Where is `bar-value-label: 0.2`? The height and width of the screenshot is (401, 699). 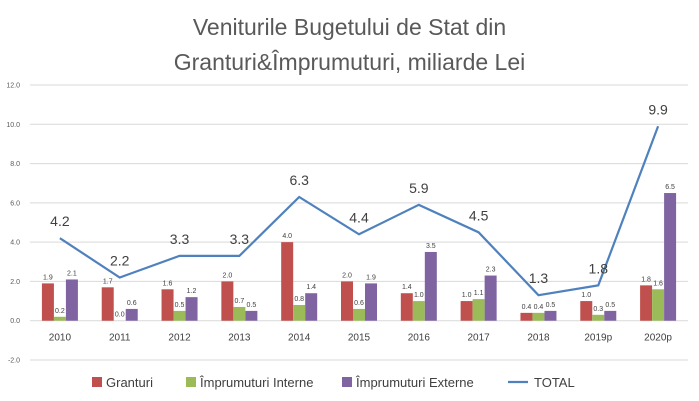
bar-value-label: 0.2 is located at coordinates (60, 311).